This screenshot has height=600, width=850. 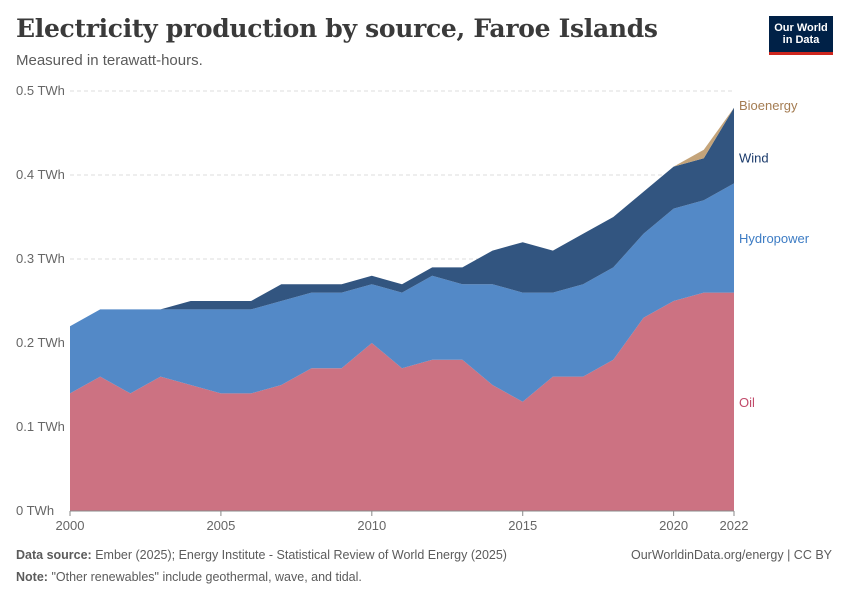 What do you see at coordinates (747, 402) in the screenshot?
I see `series-label-oil: Oil` at bounding box center [747, 402].